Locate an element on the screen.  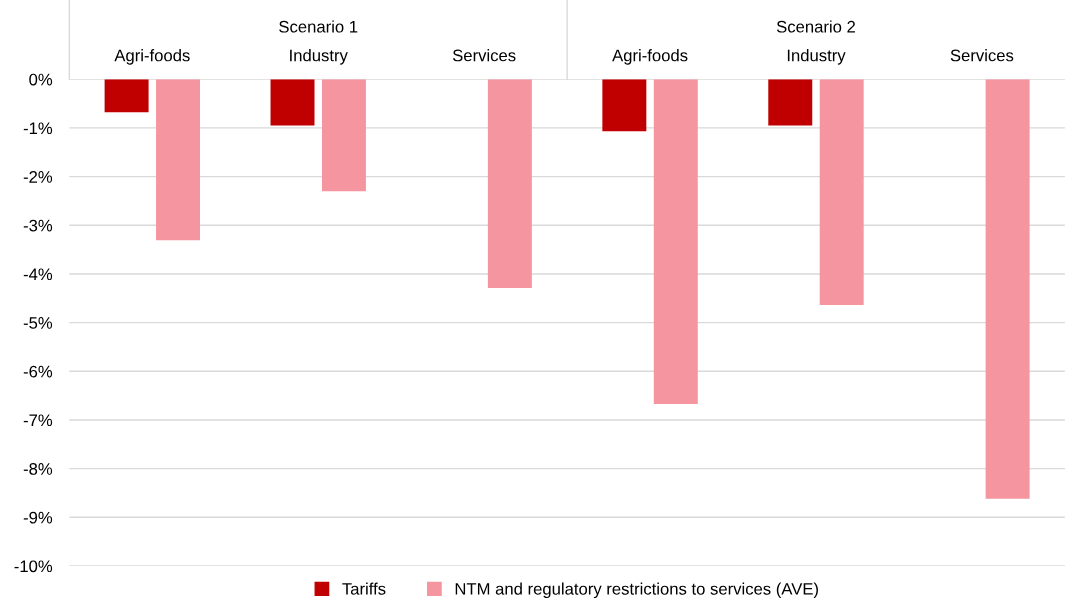
y-tick-label: -2% is located at coordinates (38, 177).